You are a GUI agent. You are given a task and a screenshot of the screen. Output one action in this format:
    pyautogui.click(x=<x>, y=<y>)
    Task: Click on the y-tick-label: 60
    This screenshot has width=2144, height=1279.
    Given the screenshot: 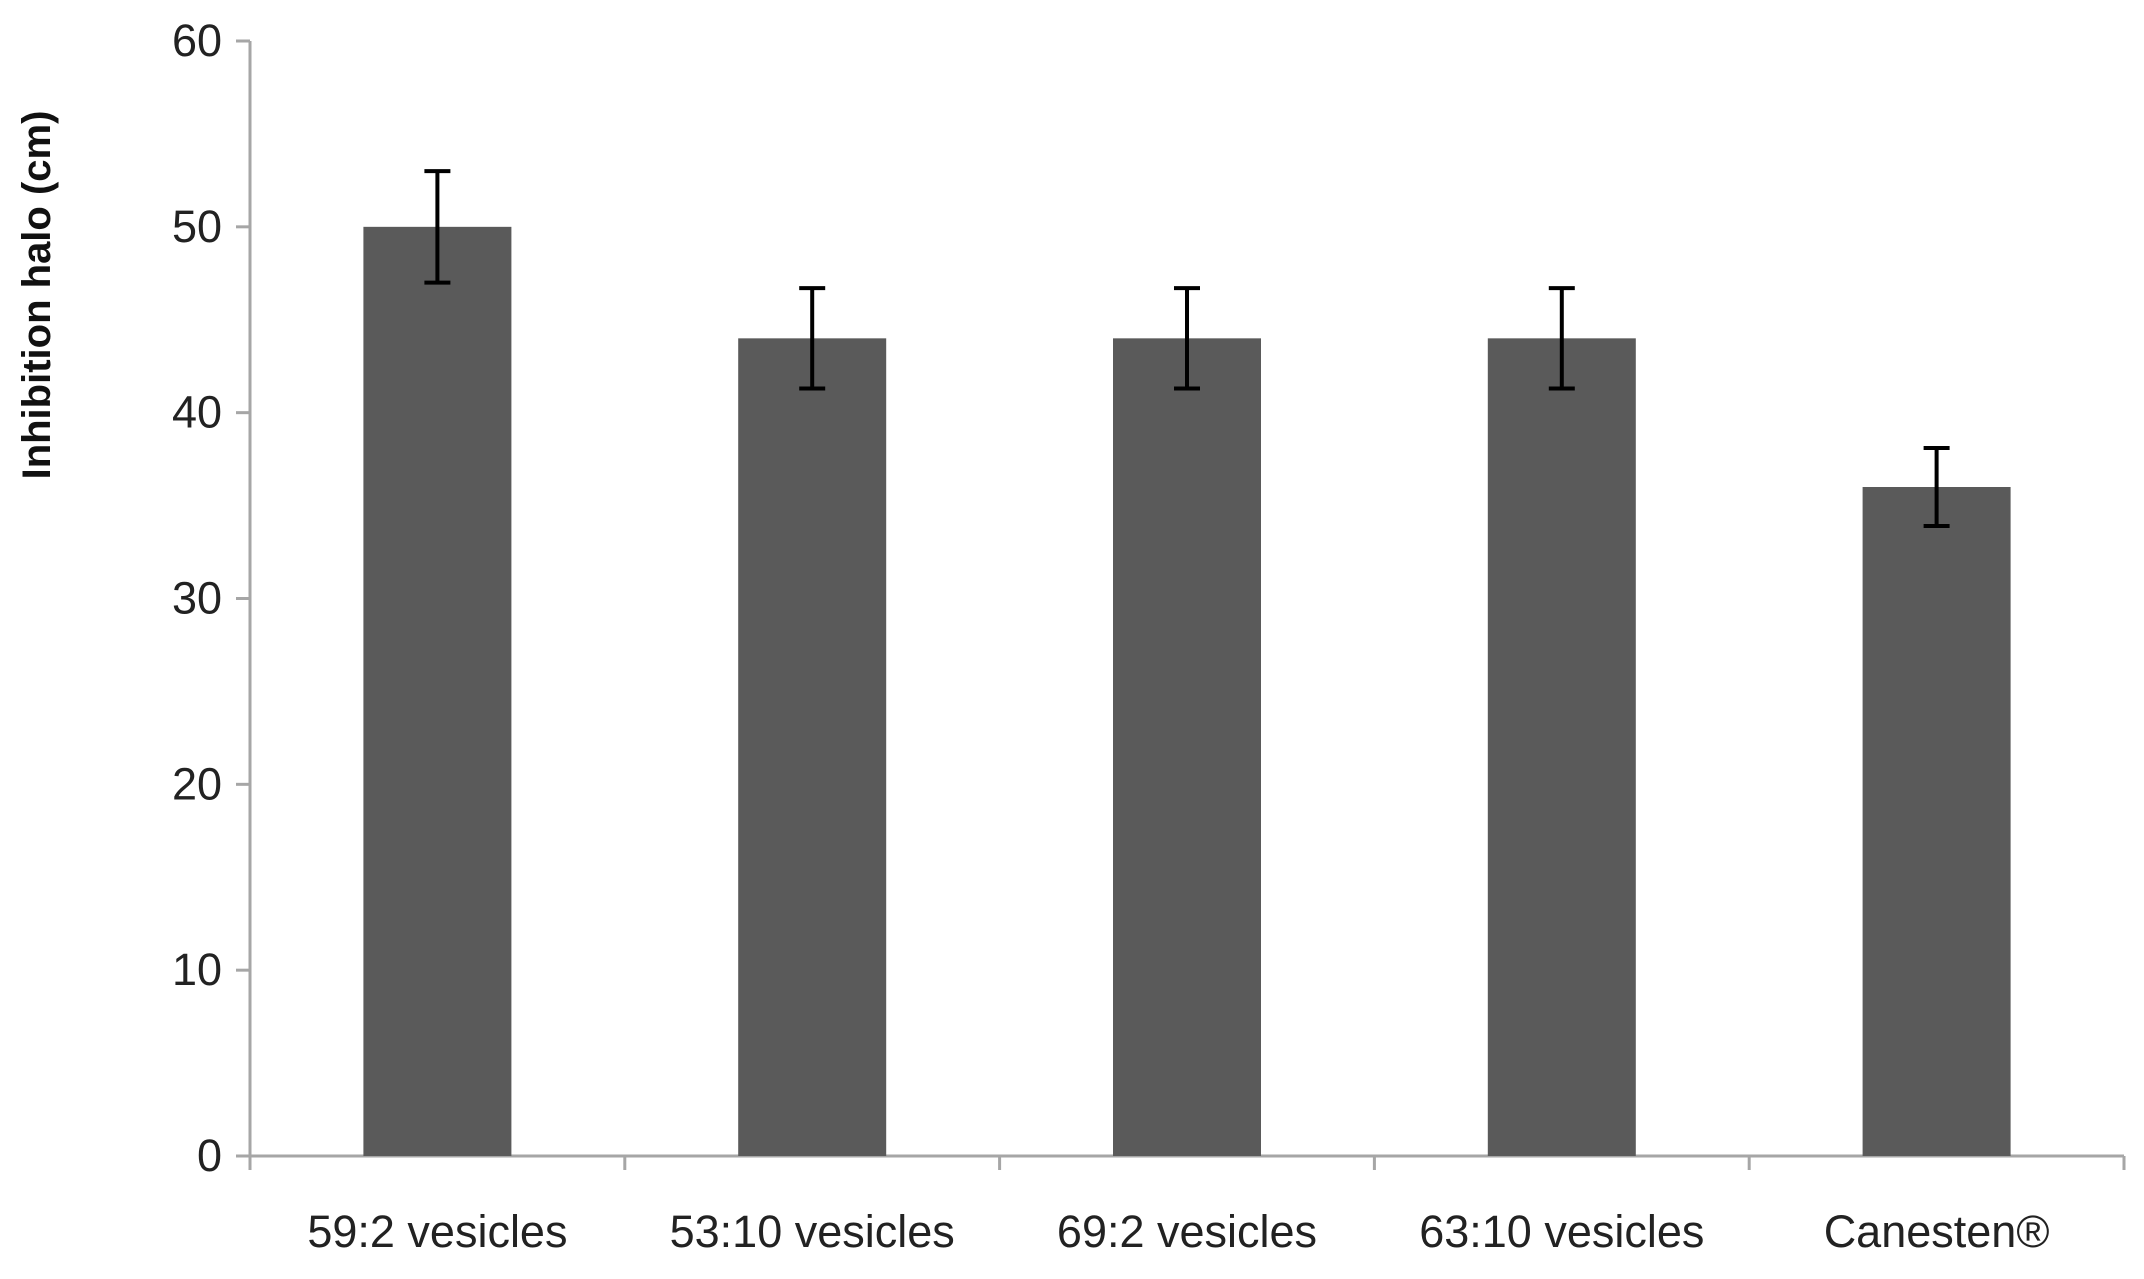 What is the action you would take?
    pyautogui.click(x=197, y=40)
    